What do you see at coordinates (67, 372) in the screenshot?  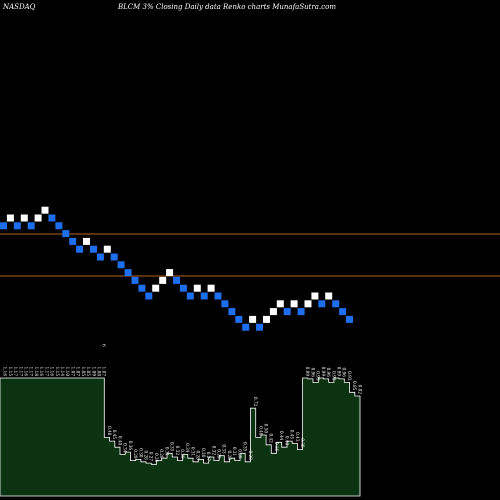 I see `volume-label: 1.10` at bounding box center [67, 372].